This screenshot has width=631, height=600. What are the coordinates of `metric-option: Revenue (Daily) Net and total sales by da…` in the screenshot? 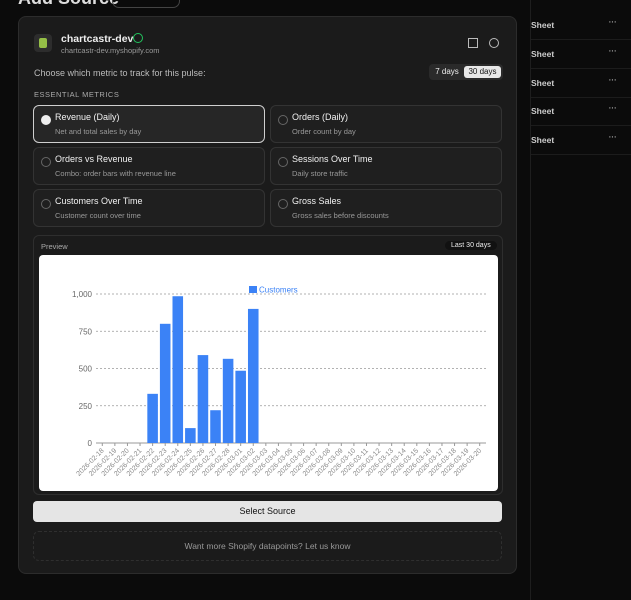 It's located at (149, 124).